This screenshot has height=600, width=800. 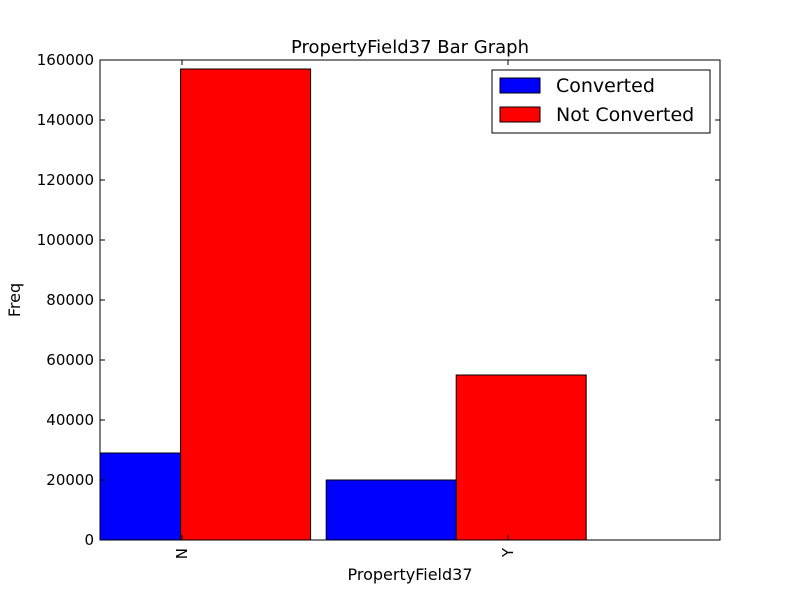 I want to click on chart-title: PropertyField37 Bar Graph, so click(x=410, y=47).